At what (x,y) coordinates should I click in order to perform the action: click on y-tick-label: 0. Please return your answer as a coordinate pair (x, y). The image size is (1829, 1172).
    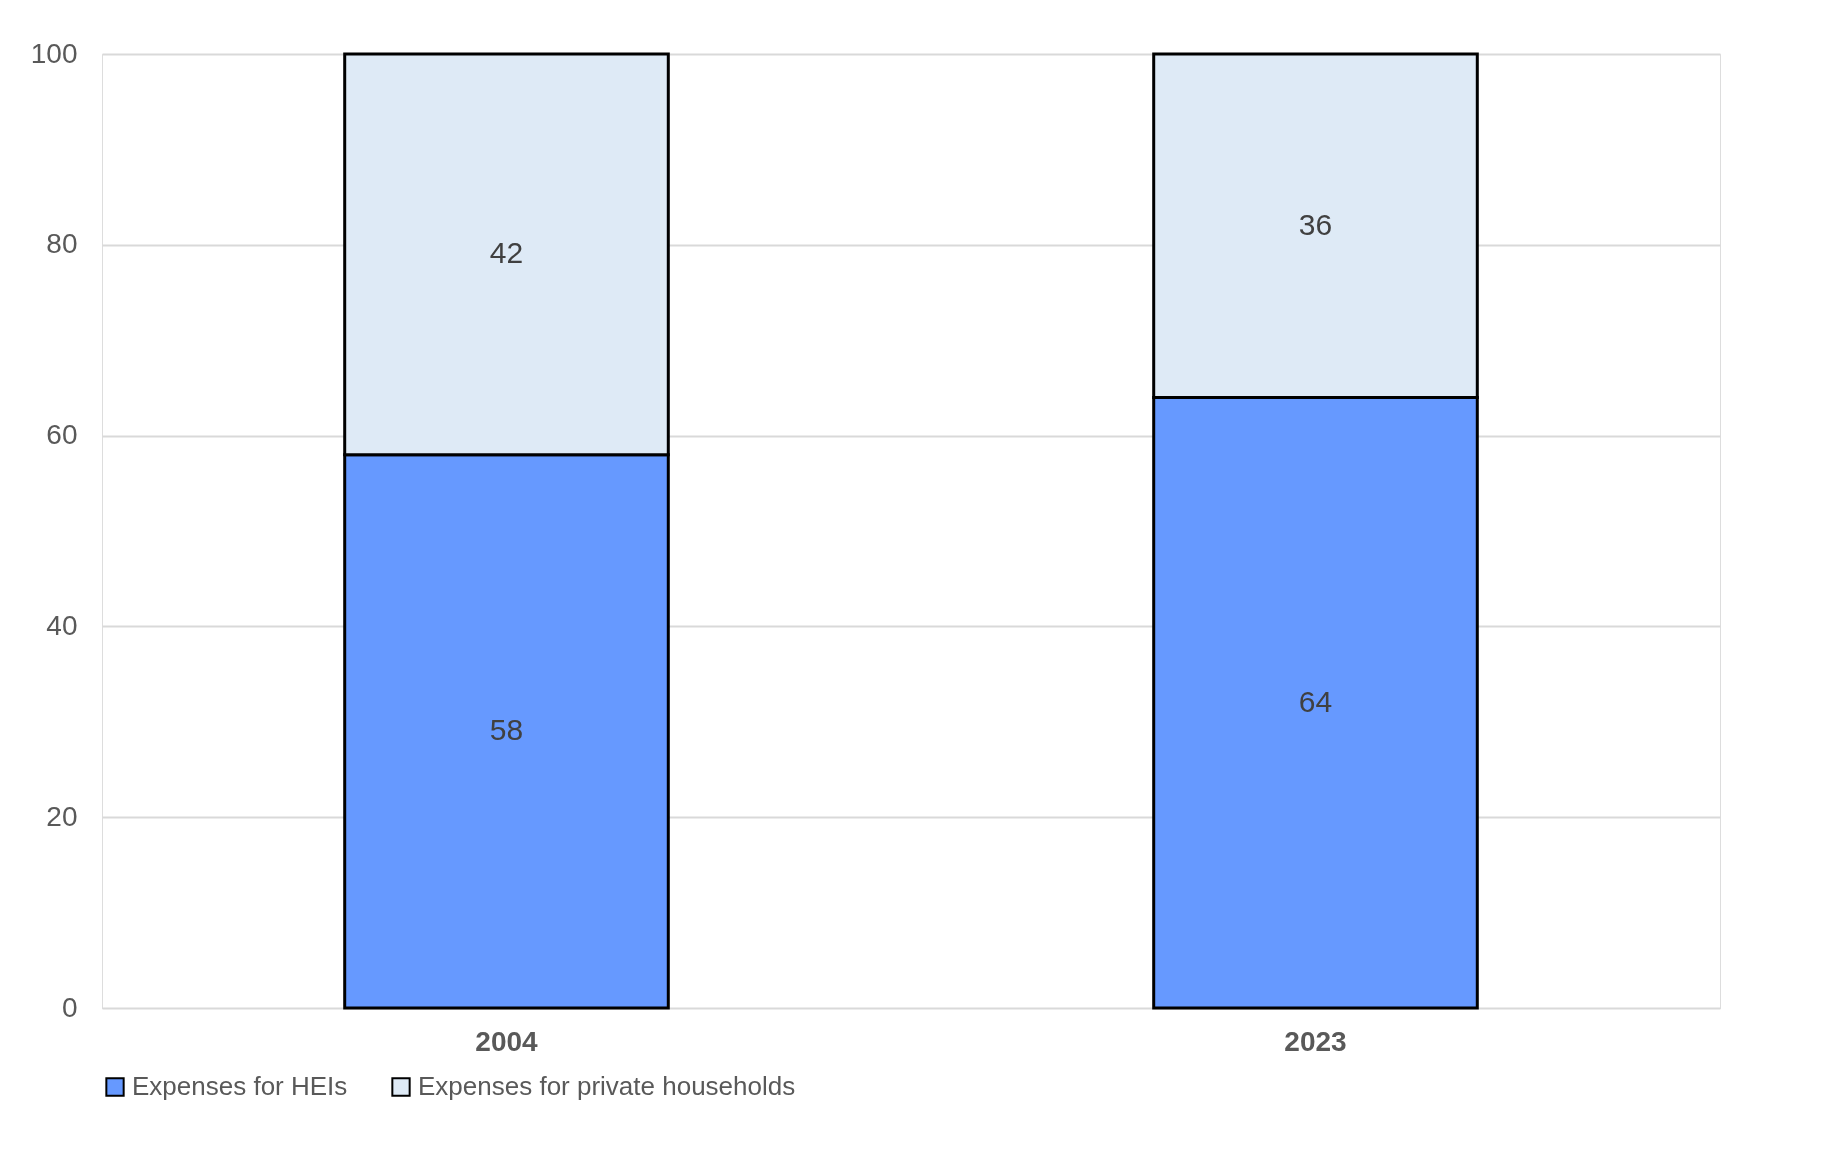
    Looking at the image, I should click on (69, 1007).